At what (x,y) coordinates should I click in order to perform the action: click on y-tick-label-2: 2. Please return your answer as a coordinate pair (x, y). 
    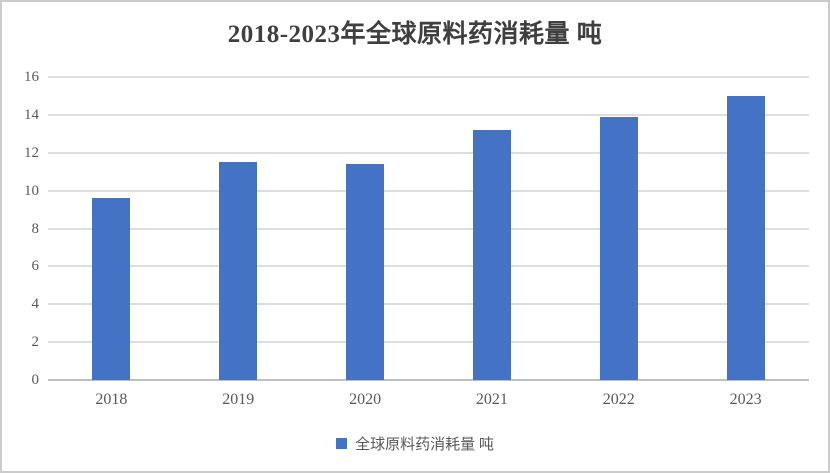
    Looking at the image, I should click on (35, 342).